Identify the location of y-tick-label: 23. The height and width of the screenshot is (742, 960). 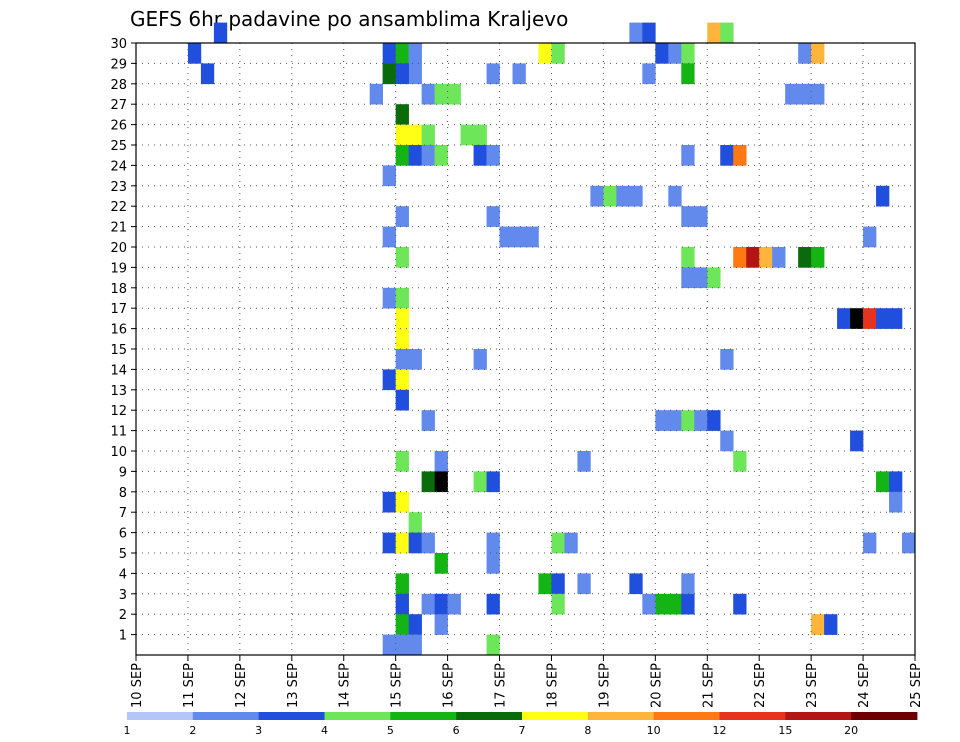
(118, 187).